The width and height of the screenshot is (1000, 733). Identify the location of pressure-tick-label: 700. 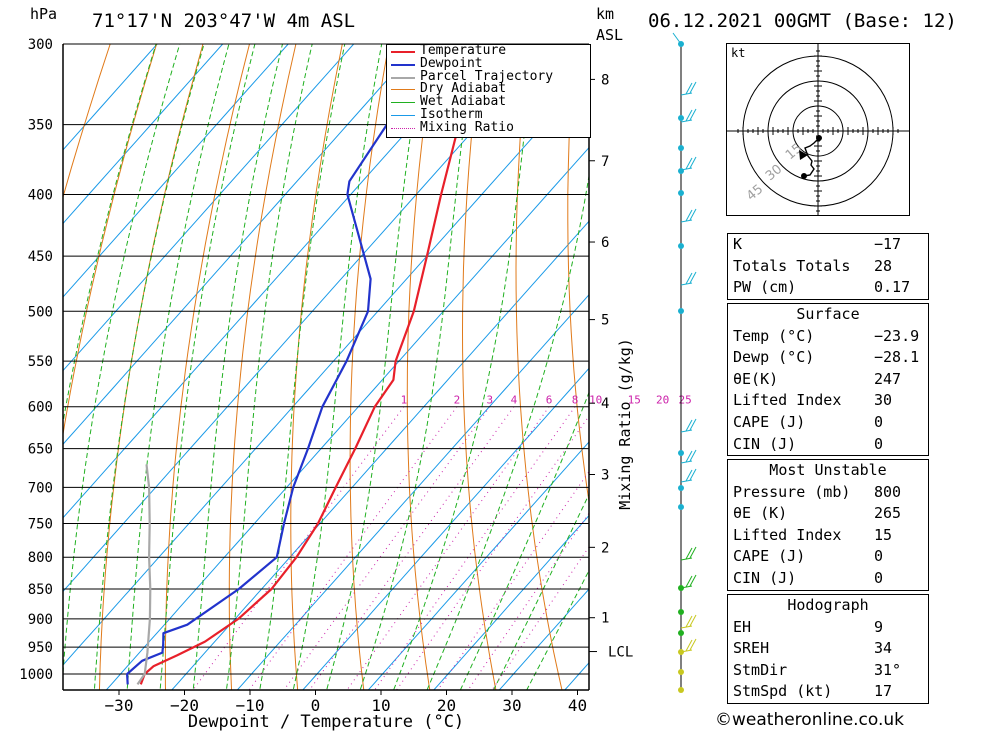
(40, 488).